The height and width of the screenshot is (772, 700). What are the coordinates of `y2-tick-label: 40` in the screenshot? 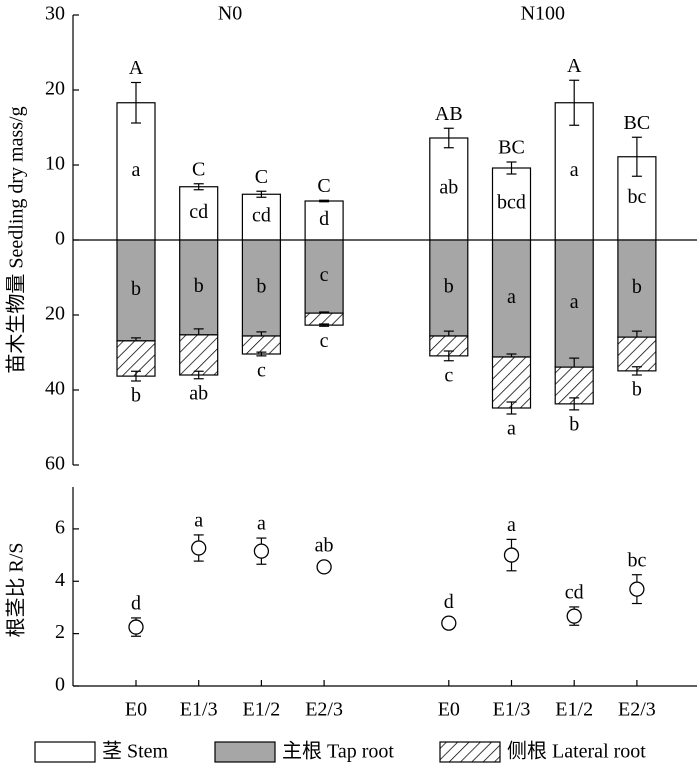 It's located at (55, 389).